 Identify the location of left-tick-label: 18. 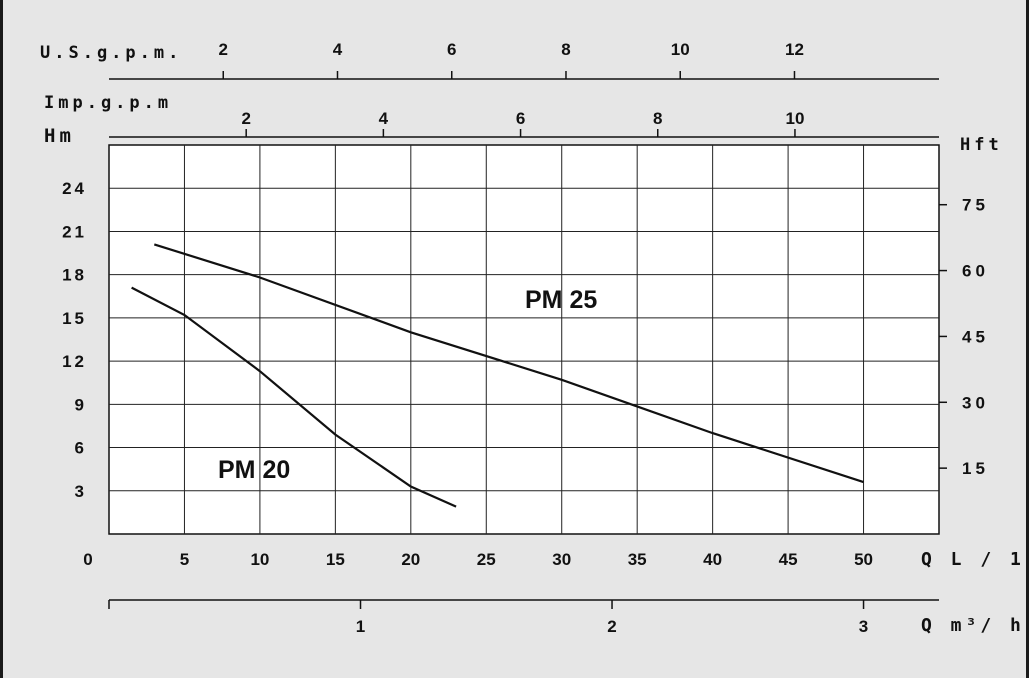
(74, 275).